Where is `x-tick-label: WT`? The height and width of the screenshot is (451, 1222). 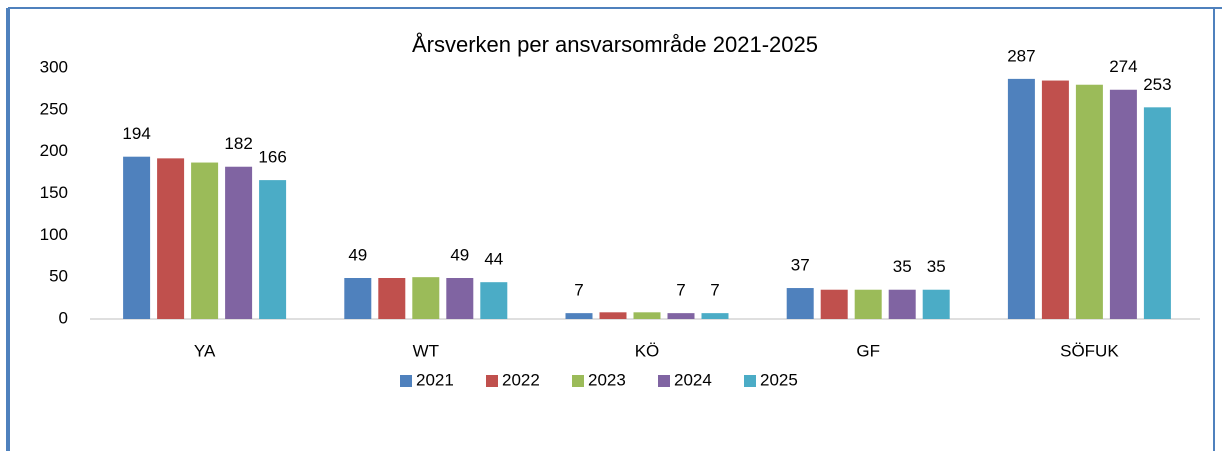 x-tick-label: WT is located at coordinates (426, 350).